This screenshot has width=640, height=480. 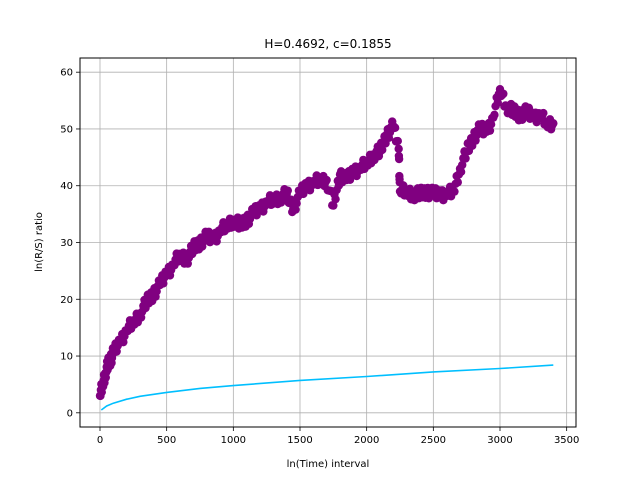 What do you see at coordinates (233, 440) in the screenshot?
I see `x-tick-label: 1000` at bounding box center [233, 440].